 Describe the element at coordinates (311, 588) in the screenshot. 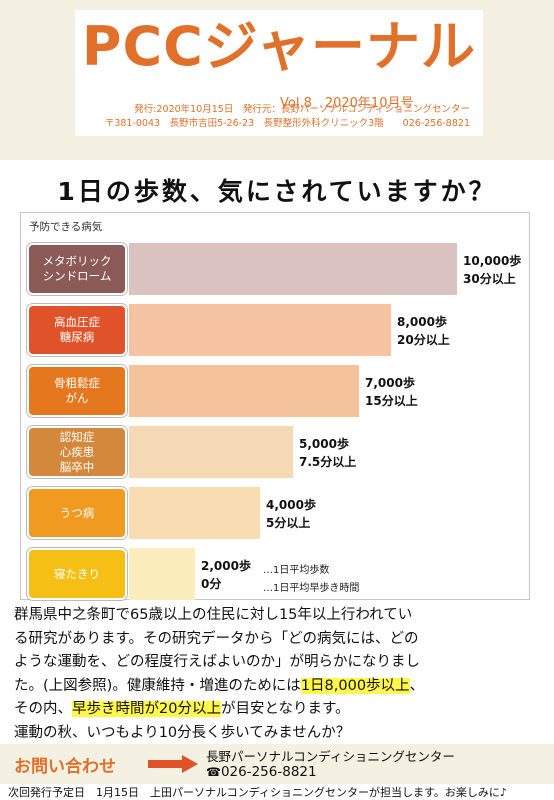

I see `legend-brisk-time: …1日平均早歩き時間` at that location.